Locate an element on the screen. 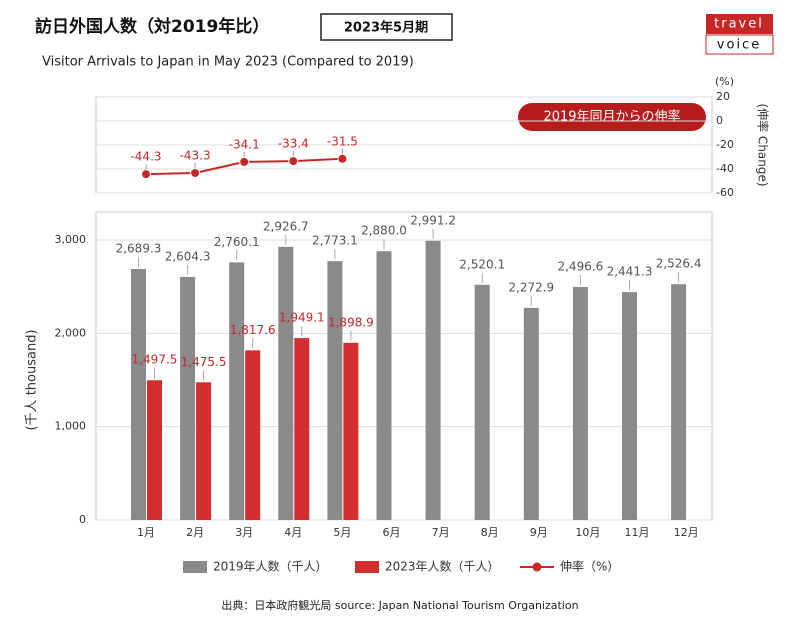 The image size is (800, 637). data-label: 2,773.1 is located at coordinates (335, 241).